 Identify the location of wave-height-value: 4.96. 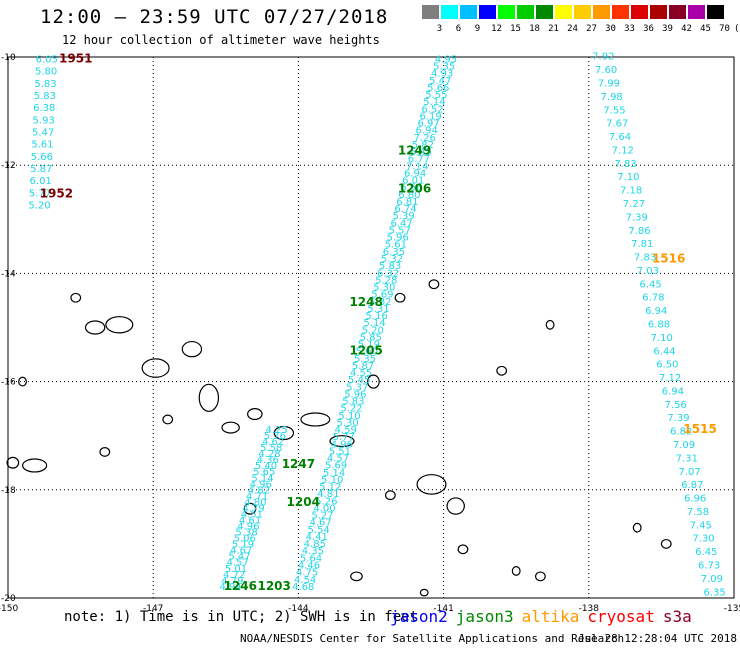
(342, 444).